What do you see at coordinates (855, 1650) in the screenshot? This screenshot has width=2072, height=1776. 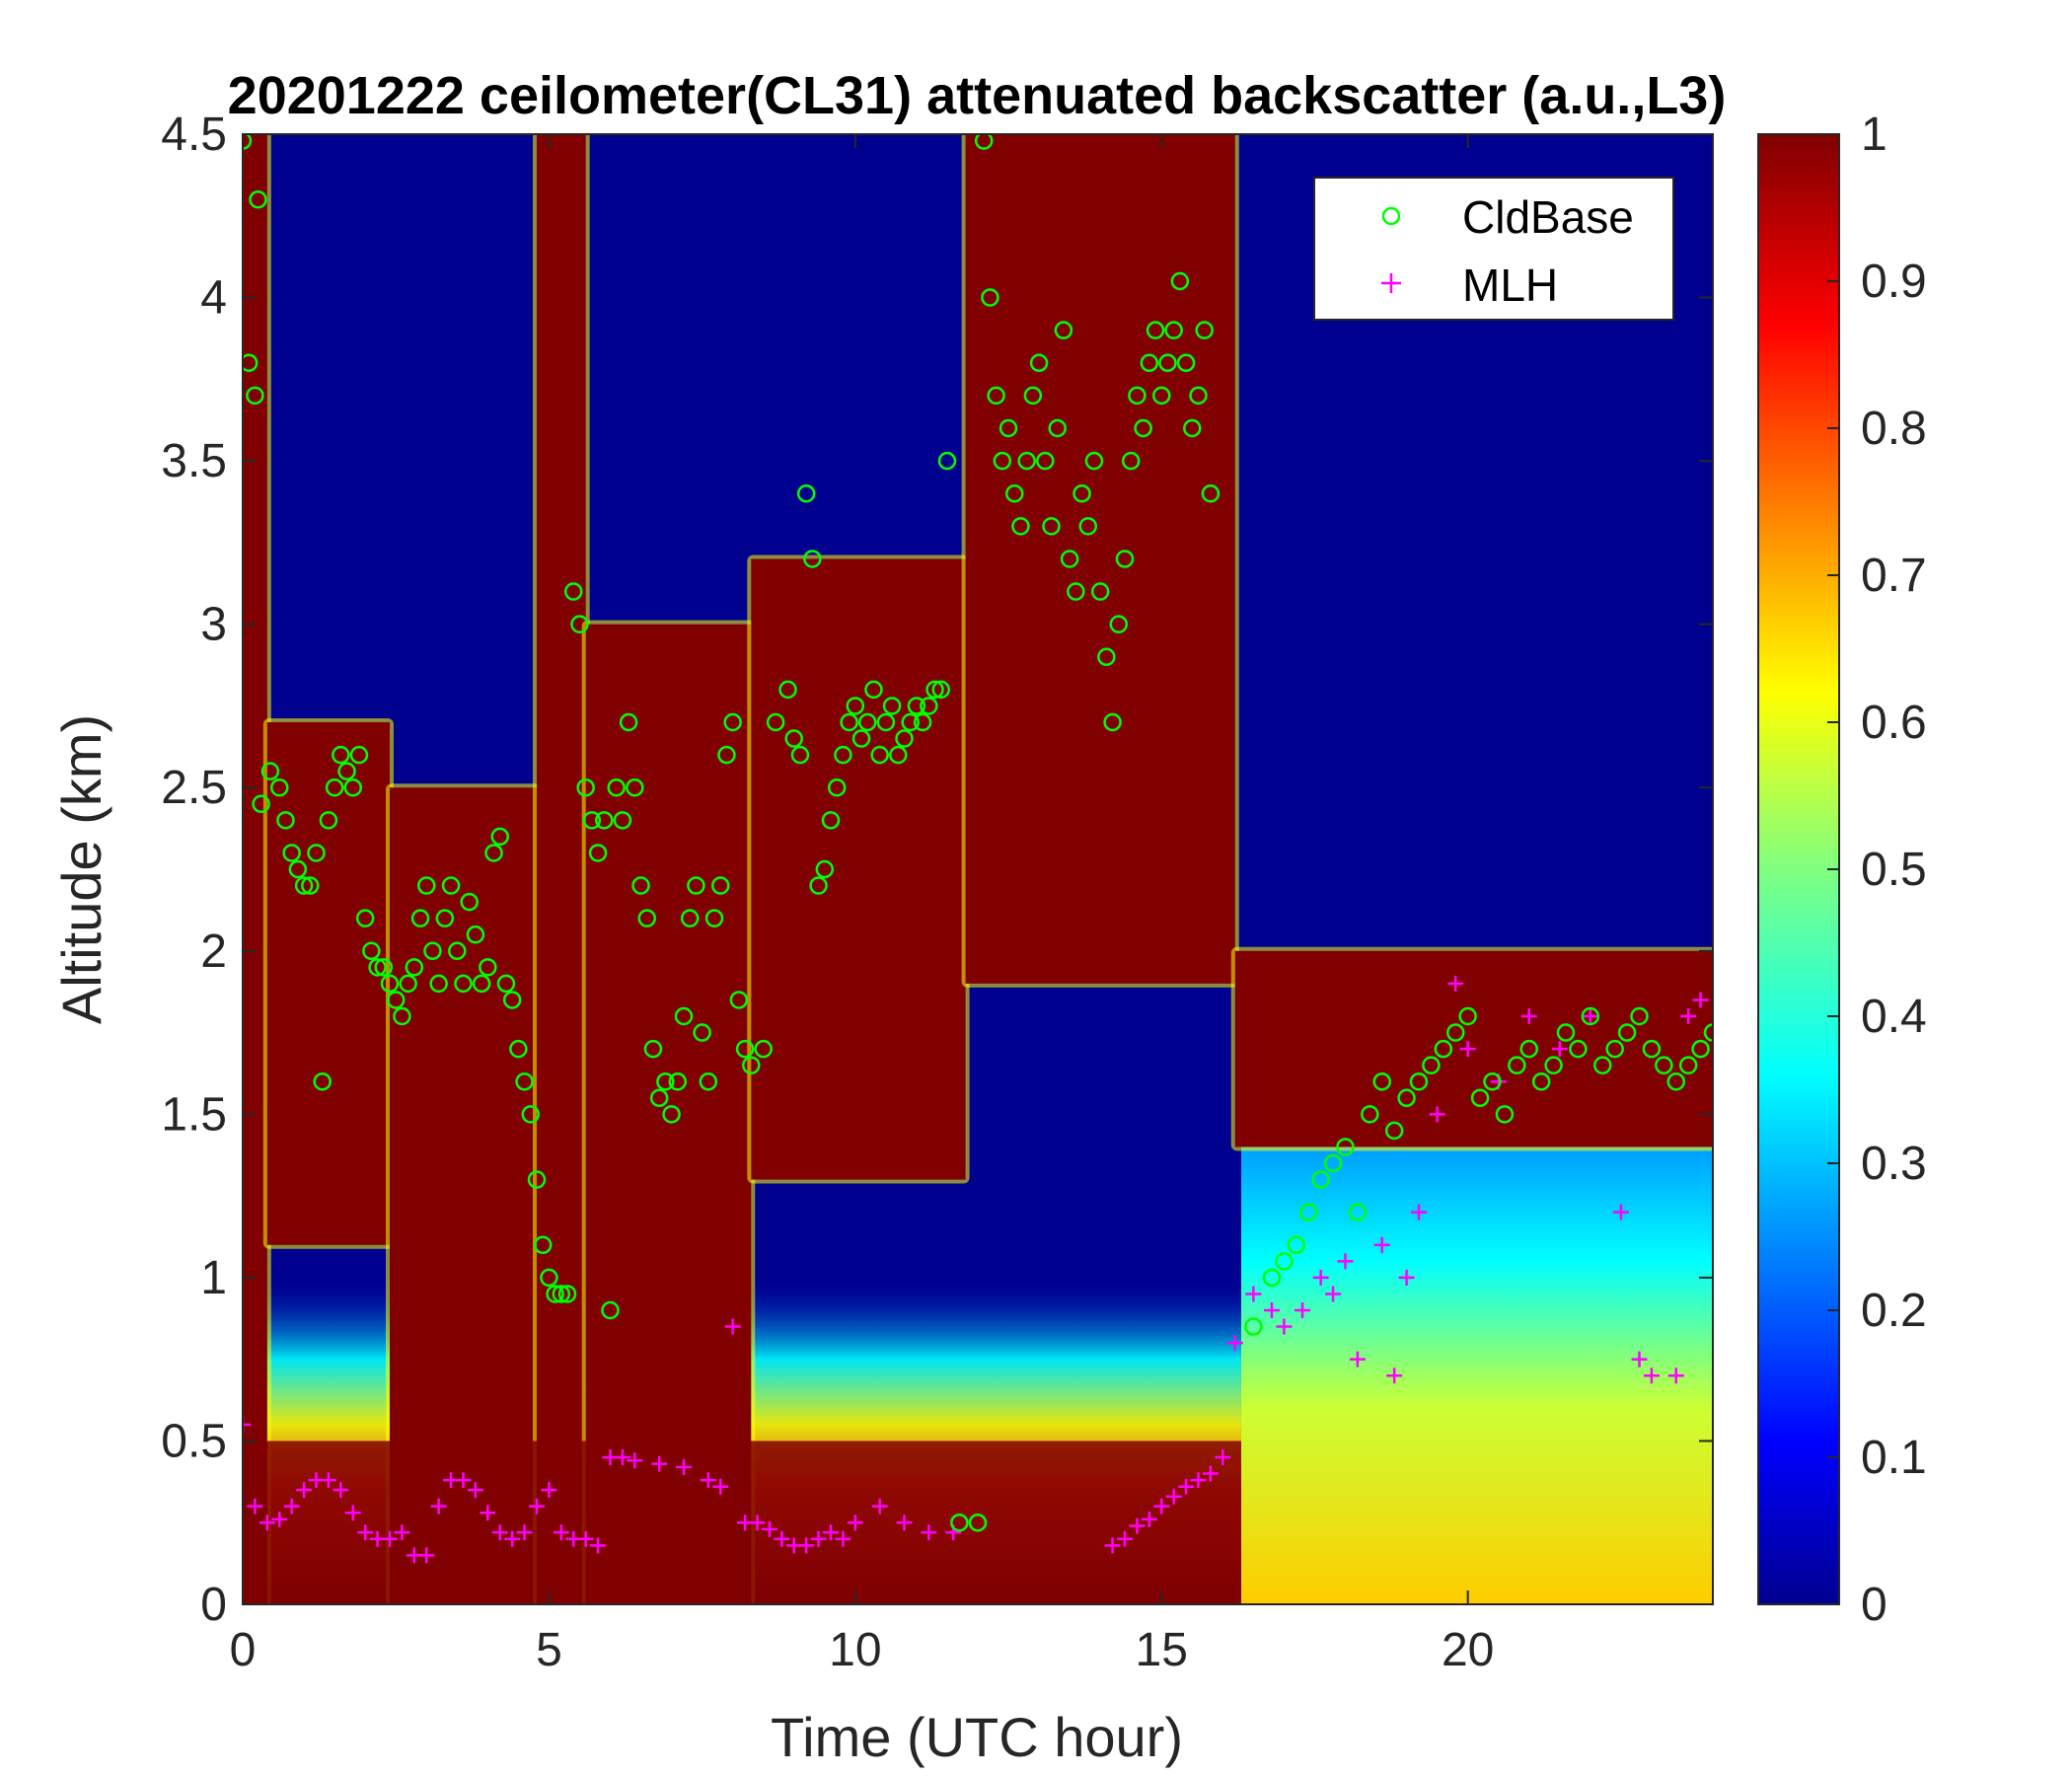 I see `x-tick-label: 10` at bounding box center [855, 1650].